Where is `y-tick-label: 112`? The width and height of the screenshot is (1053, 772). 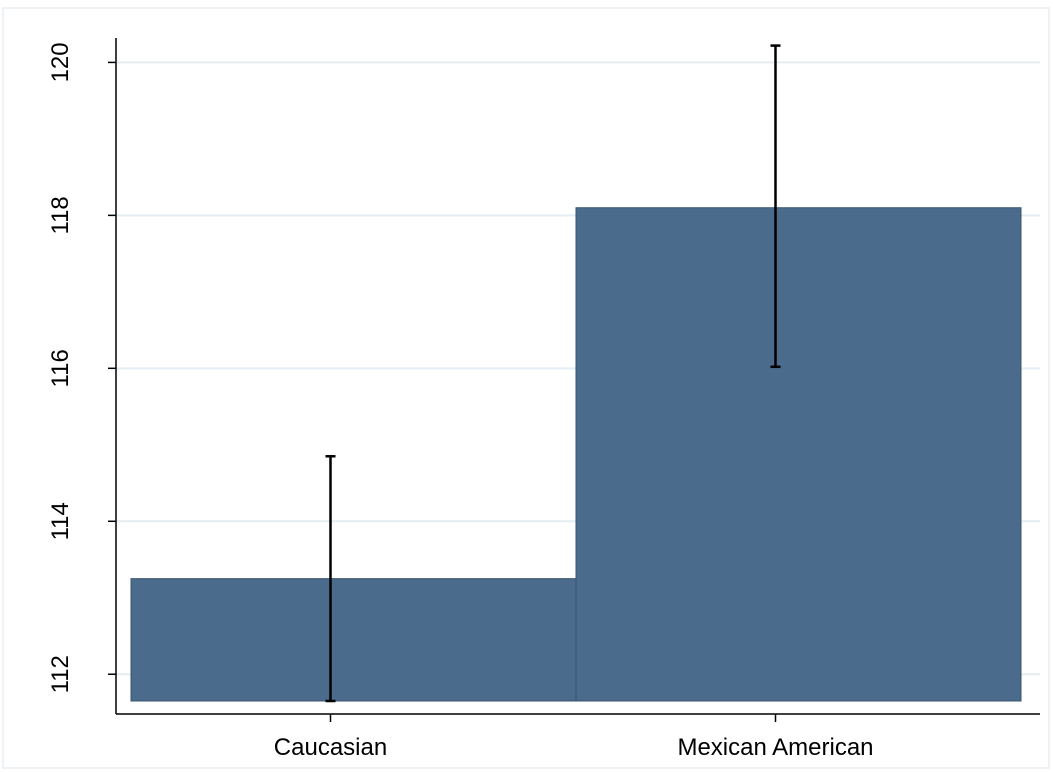
y-tick-label: 112 is located at coordinates (60, 674).